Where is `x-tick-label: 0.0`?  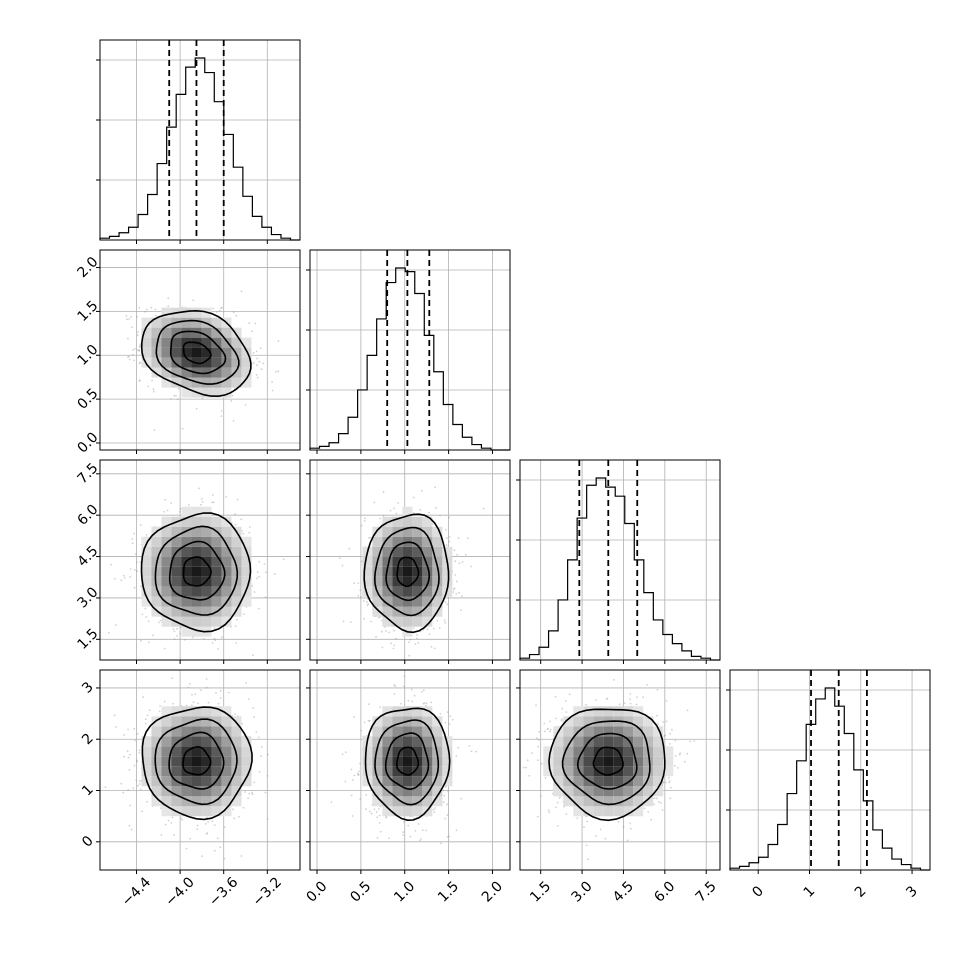 x-tick-label: 0.0 is located at coordinates (316, 891).